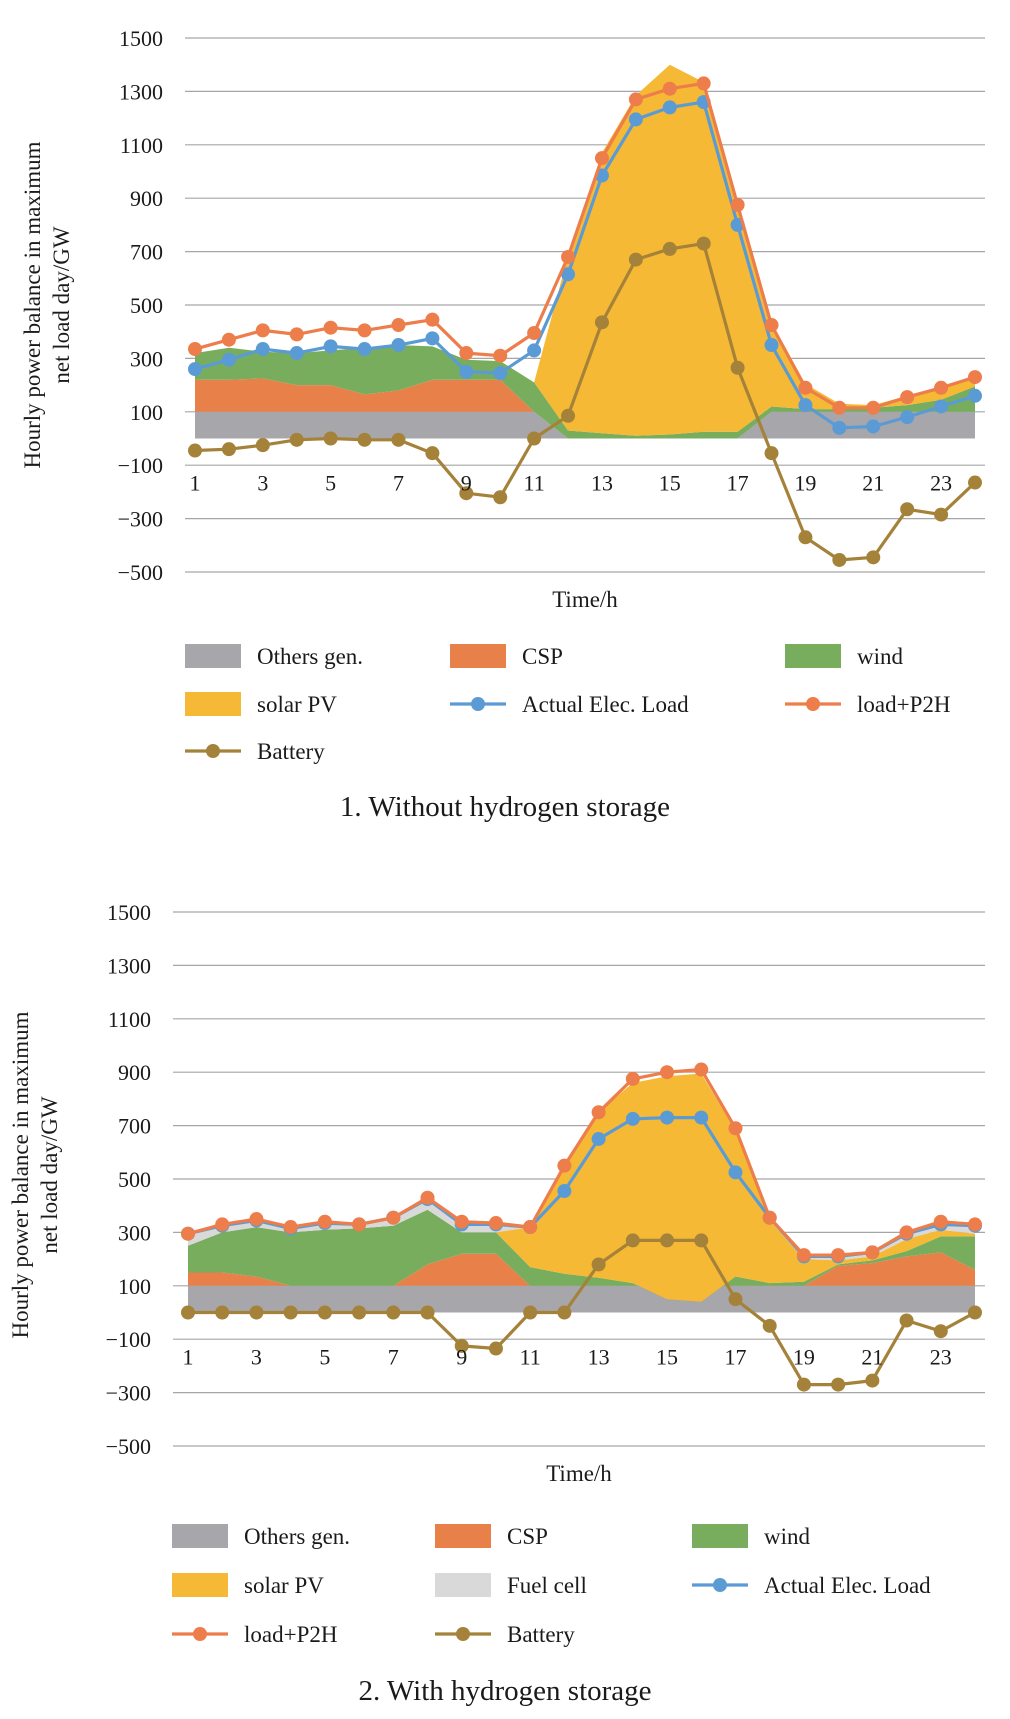 This screenshot has height=1719, width=1010. Describe the element at coordinates (274, 656) in the screenshot. I see `legend-item-others: Others gen.` at that location.